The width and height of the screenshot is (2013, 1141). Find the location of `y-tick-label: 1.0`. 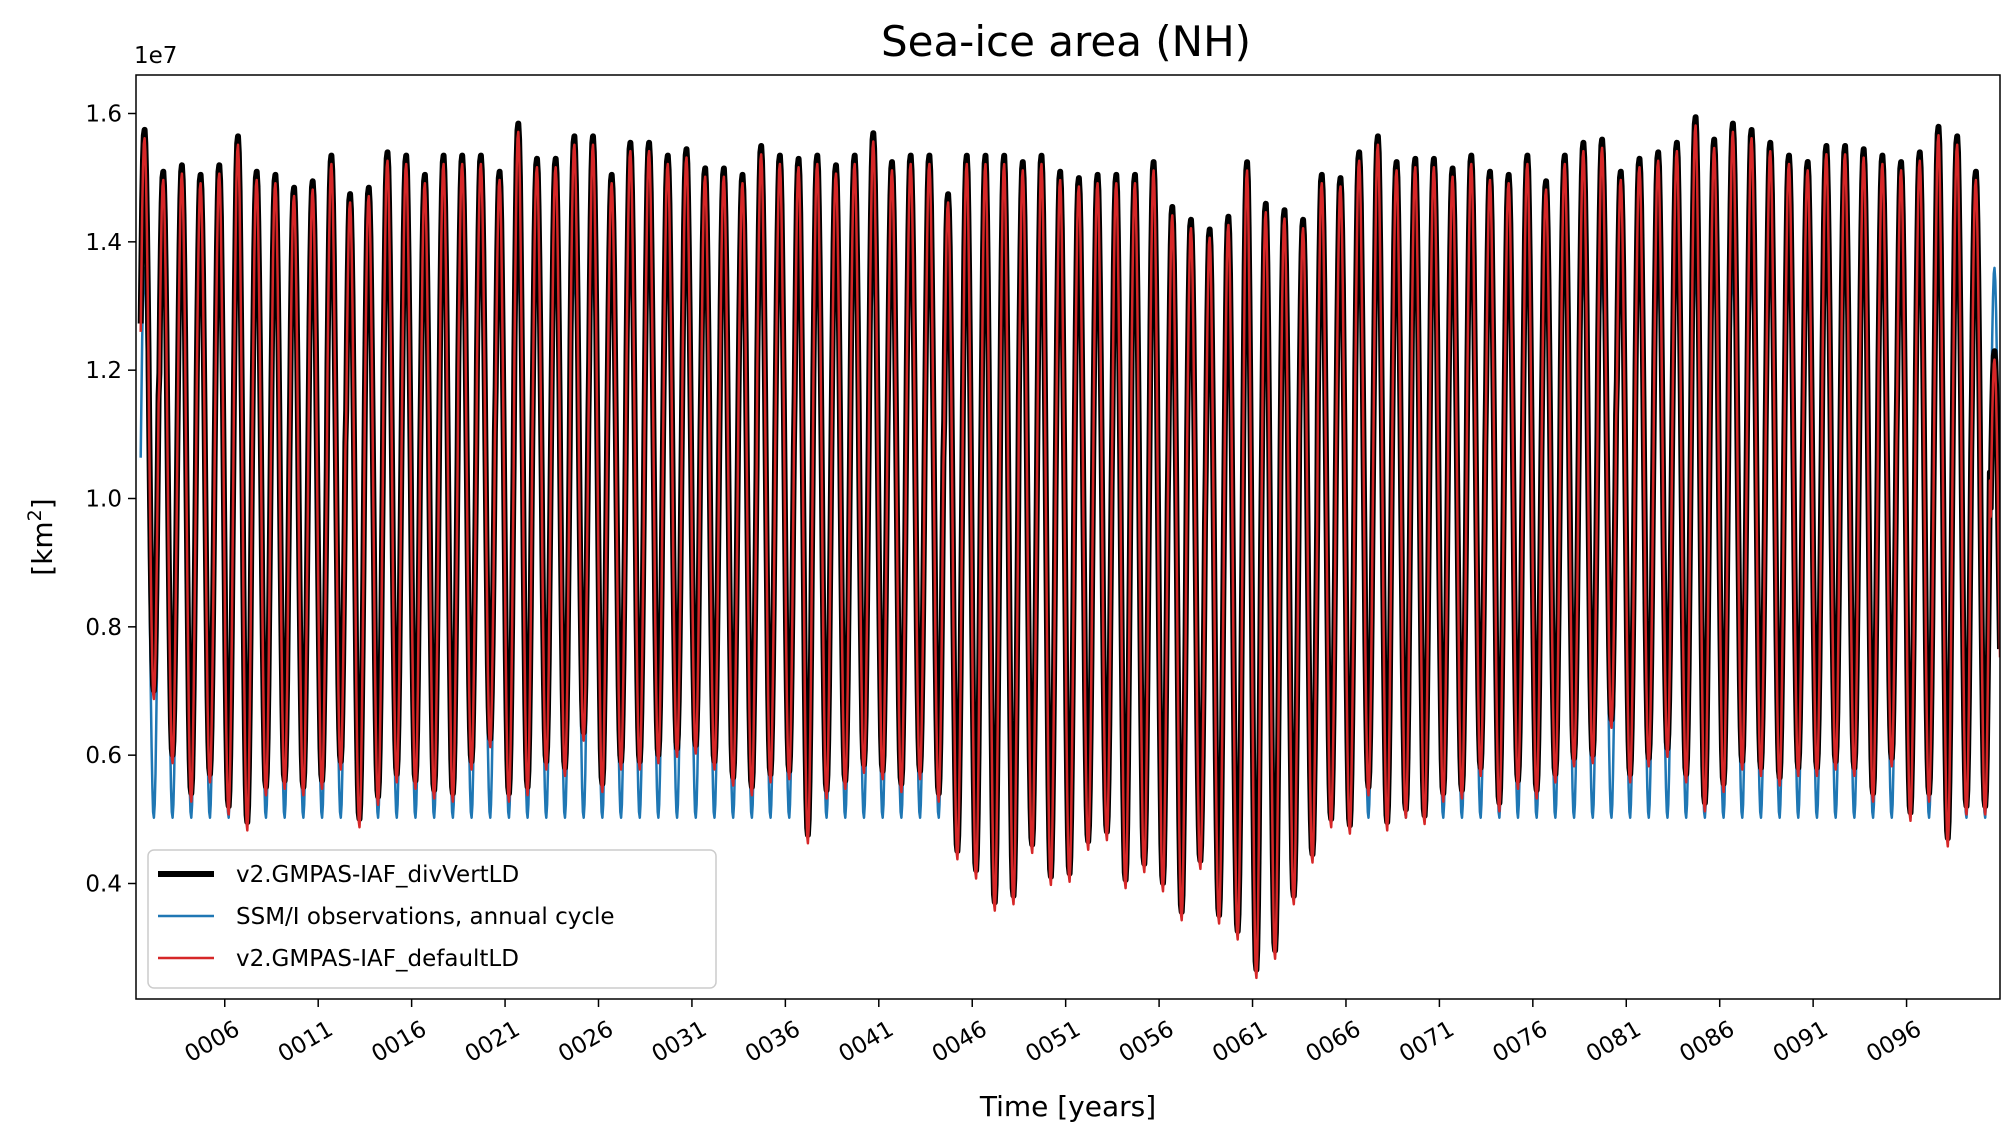

y-tick-label: 1.0 is located at coordinates (103, 500).